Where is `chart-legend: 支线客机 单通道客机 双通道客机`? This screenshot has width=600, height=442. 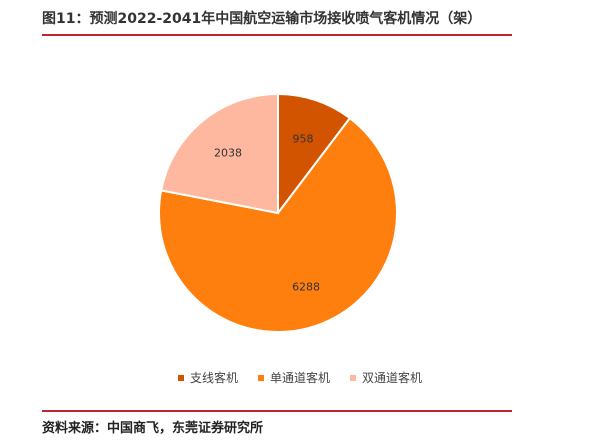
chart-legend: 支线客机 单通道客机 双通道客机 is located at coordinates (300, 377).